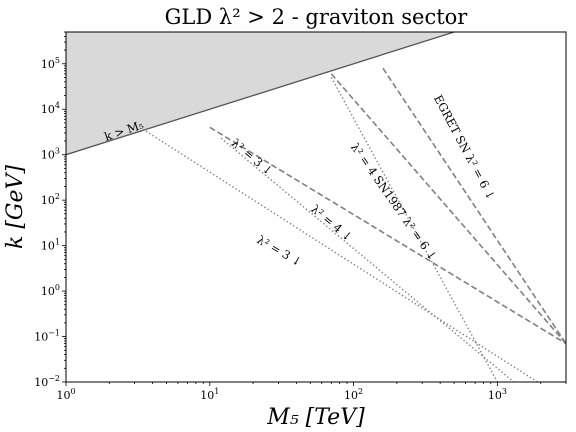  What do you see at coordinates (209, 394) in the screenshot?
I see `x-tick-label: 10¹` at bounding box center [209, 394].